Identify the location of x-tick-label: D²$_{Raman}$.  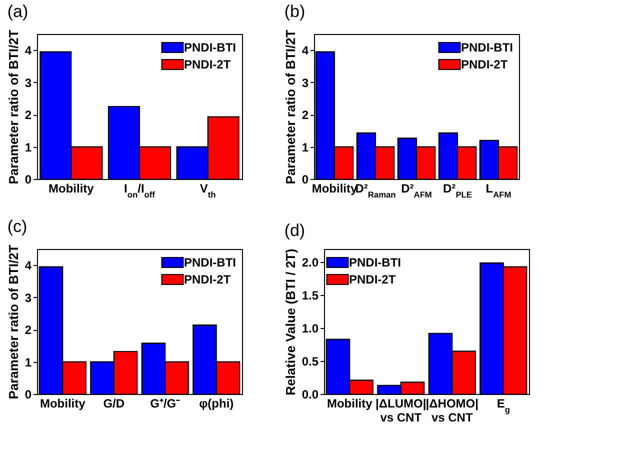
(375, 191).